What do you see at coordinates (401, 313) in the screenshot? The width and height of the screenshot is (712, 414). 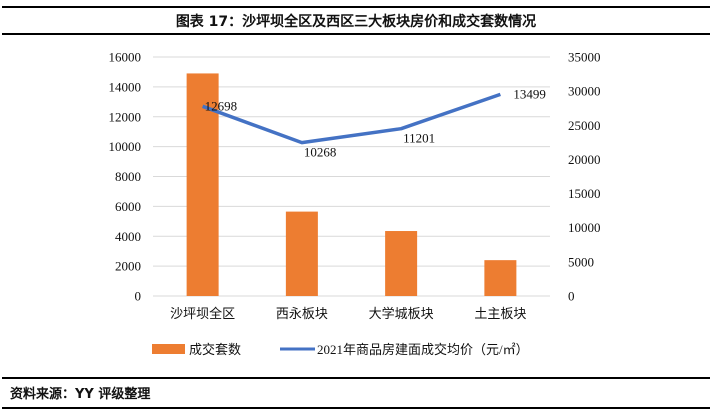 I see `category-label: 大学城板块` at bounding box center [401, 313].